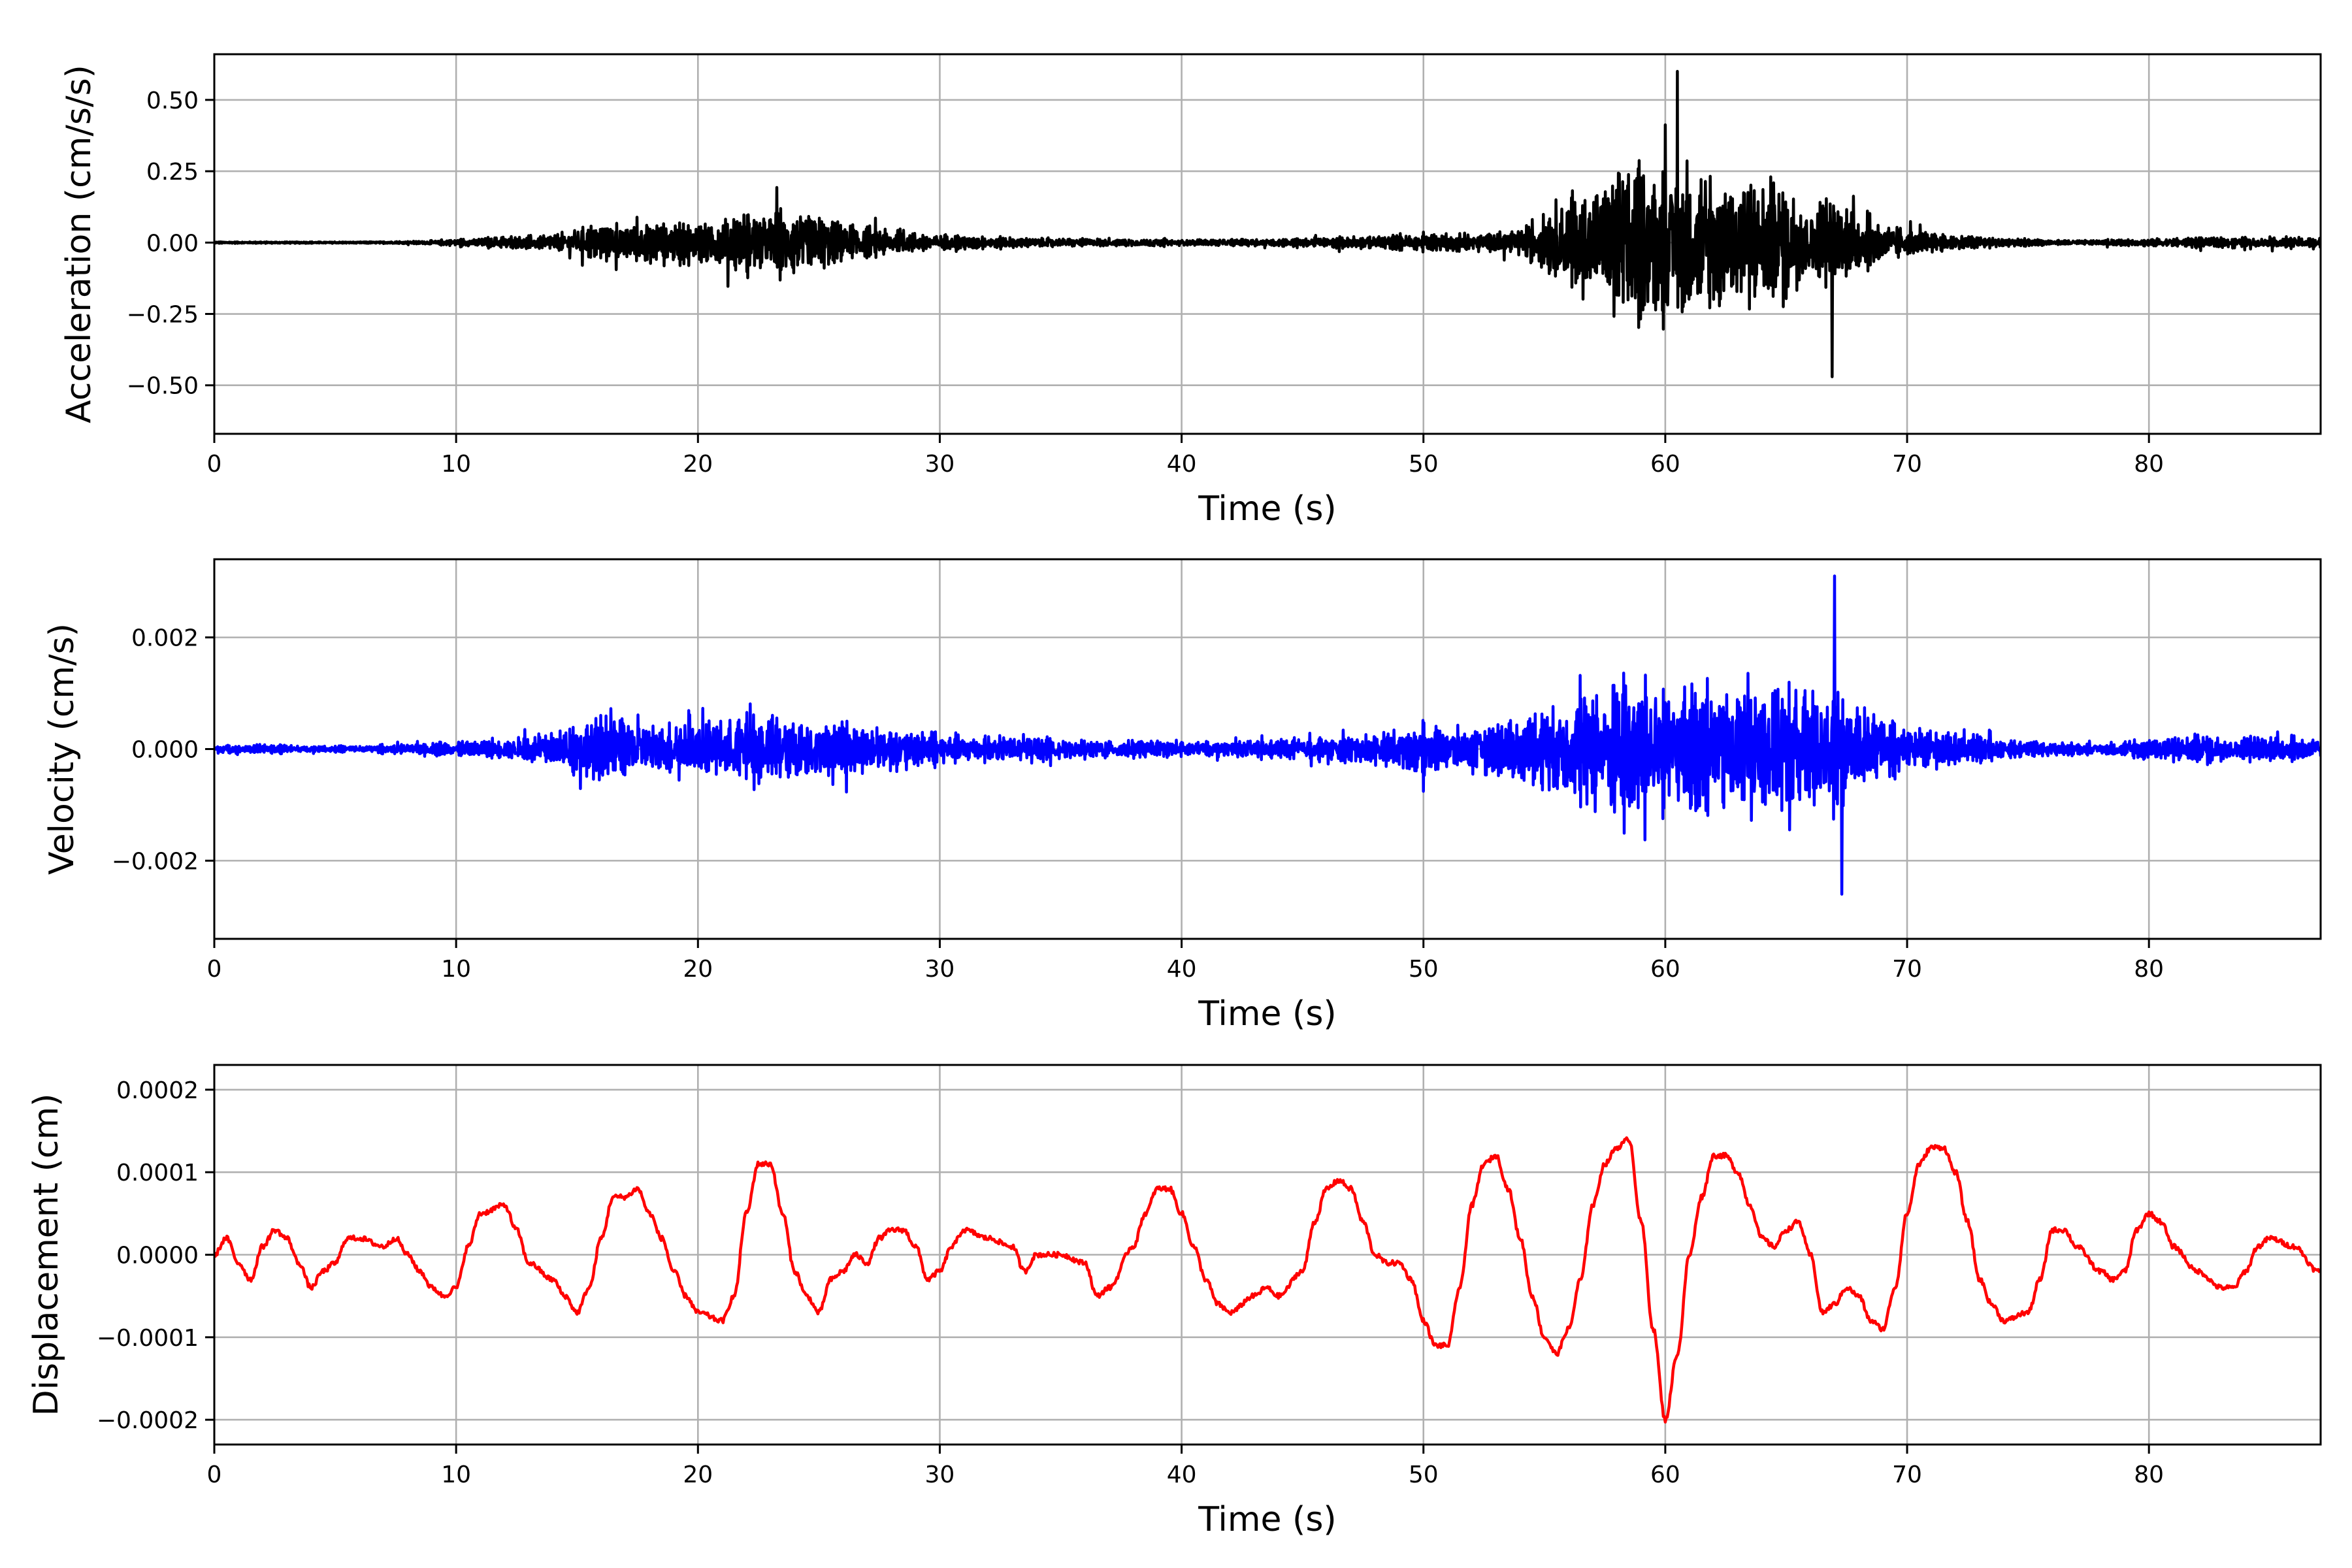 The image size is (2352, 1568). Describe the element at coordinates (157, 1256) in the screenshot. I see `y-tick-label: 0.0000` at that location.